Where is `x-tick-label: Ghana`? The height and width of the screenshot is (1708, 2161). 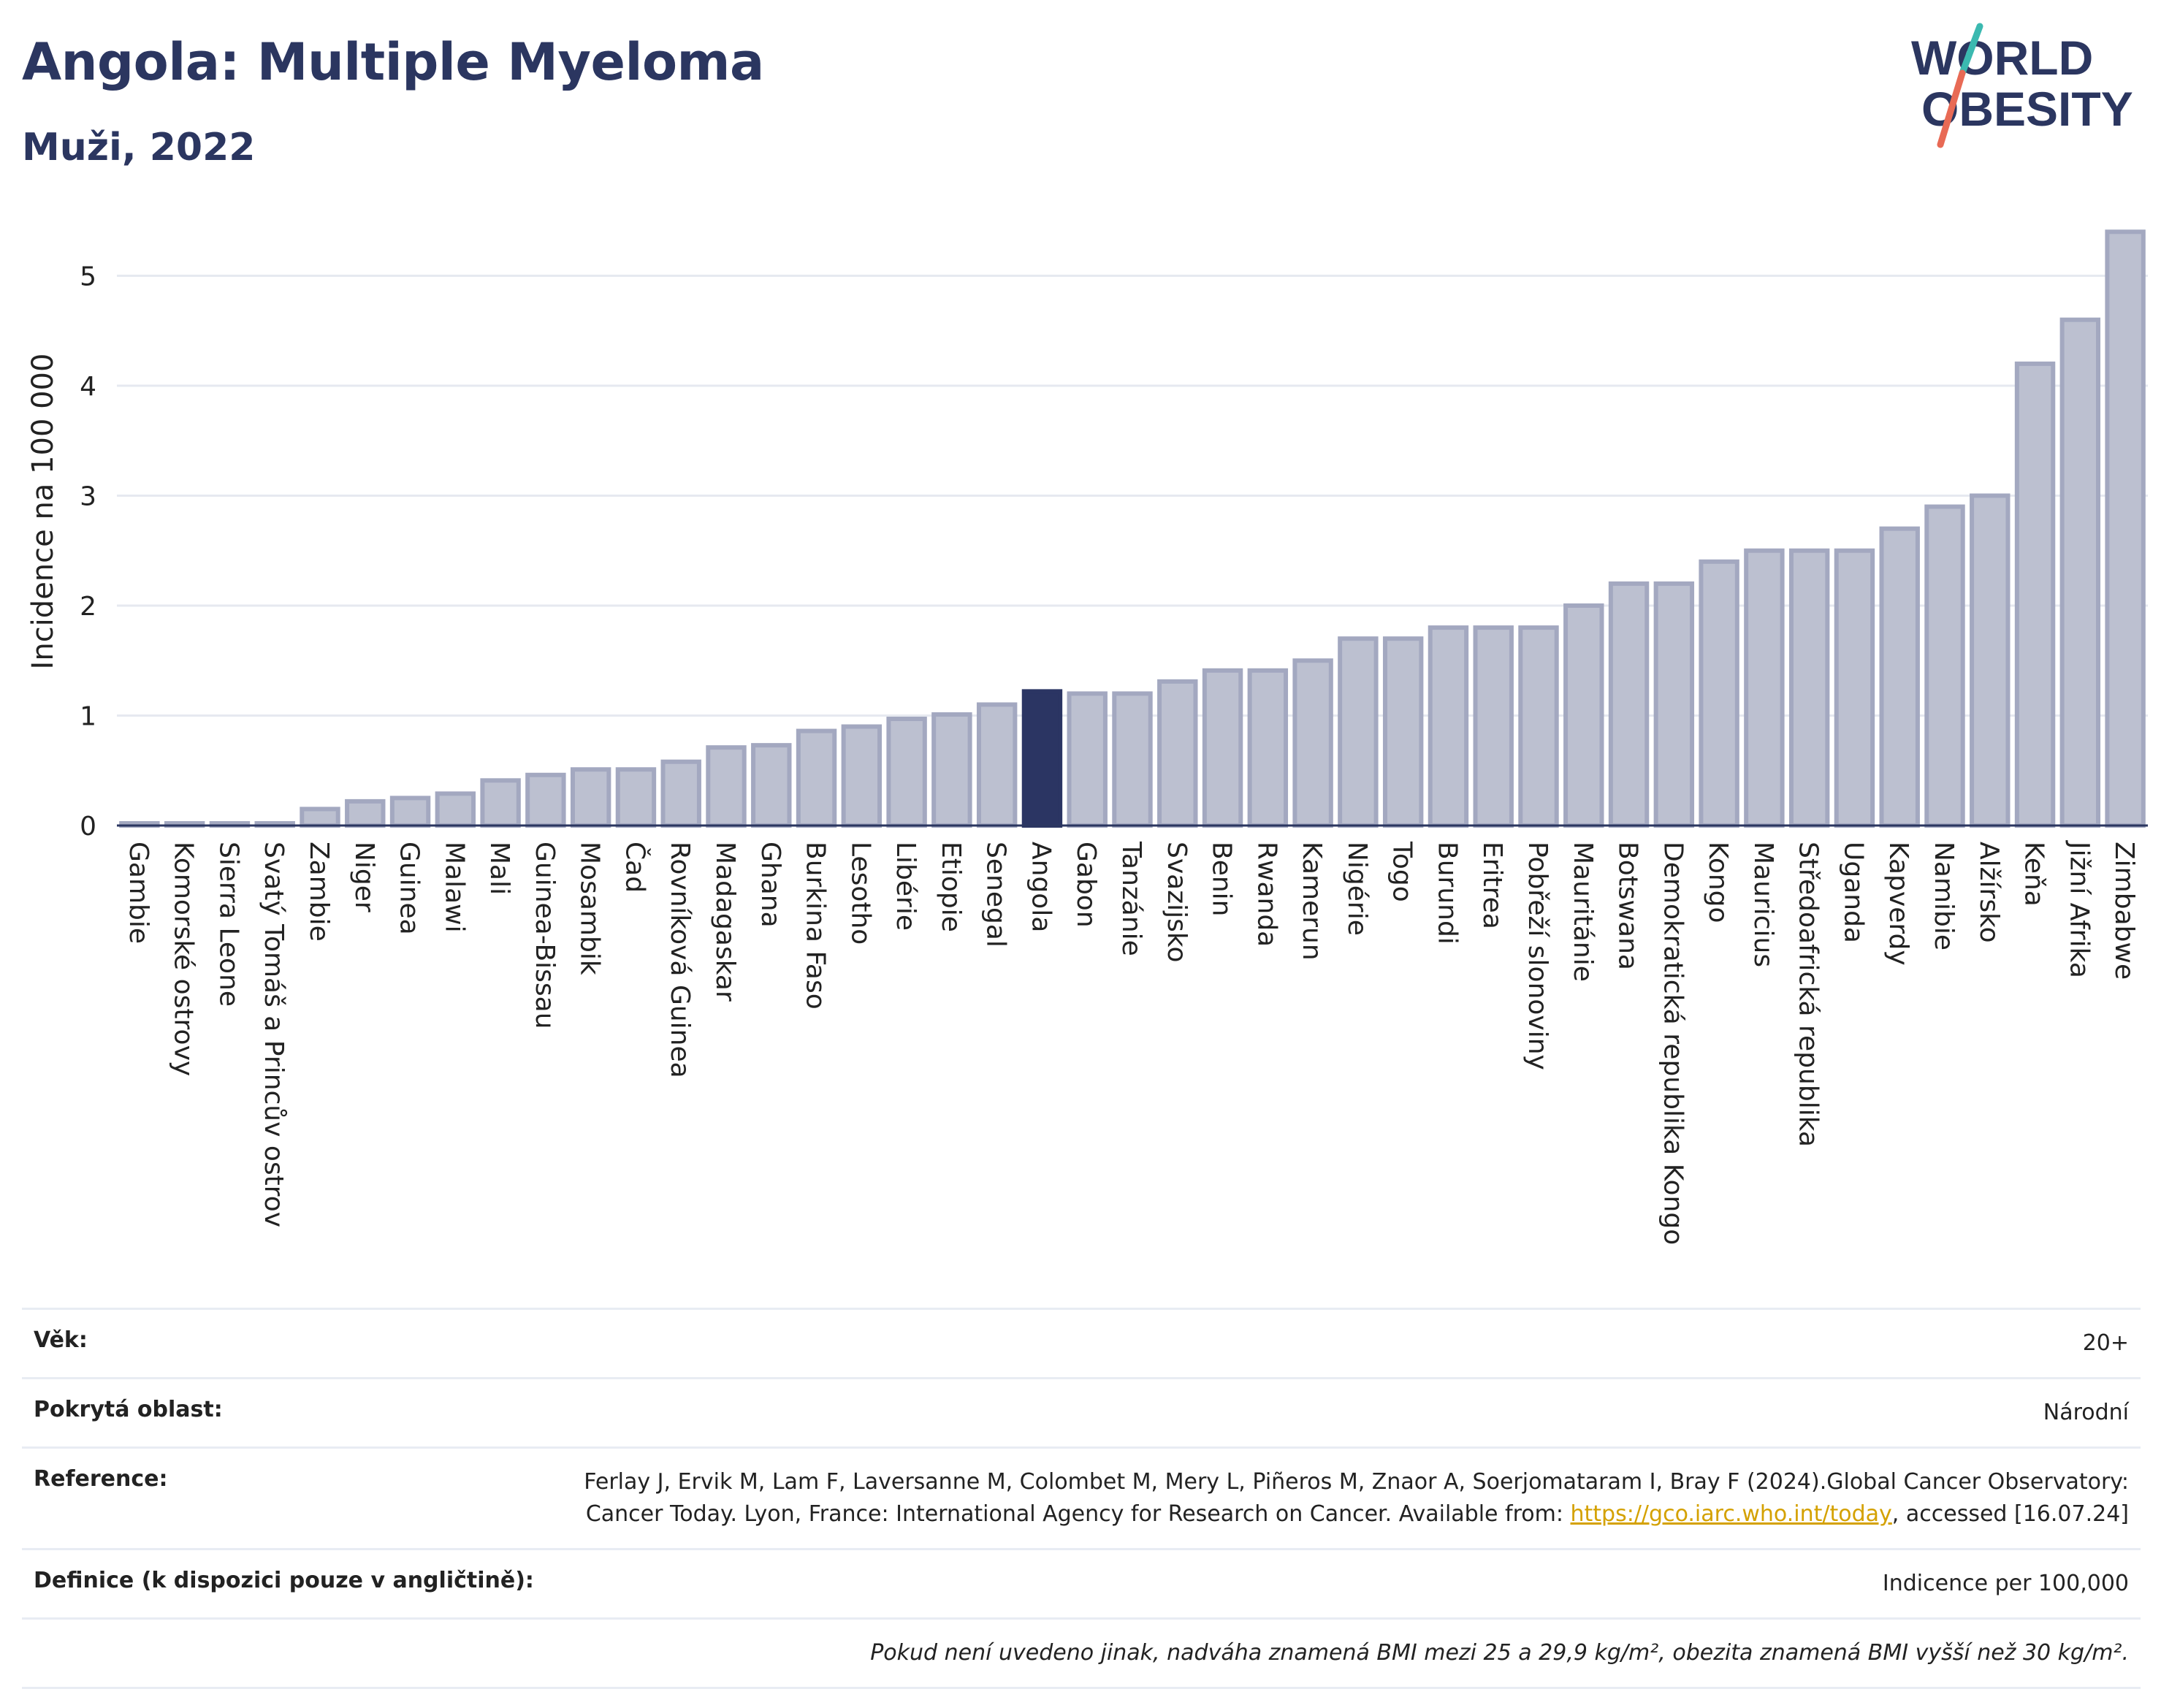 x-tick-label: Ghana is located at coordinates (770, 885).